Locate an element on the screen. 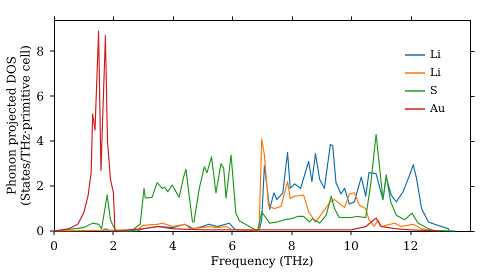  y-tick-label: 4 is located at coordinates (40, 141).